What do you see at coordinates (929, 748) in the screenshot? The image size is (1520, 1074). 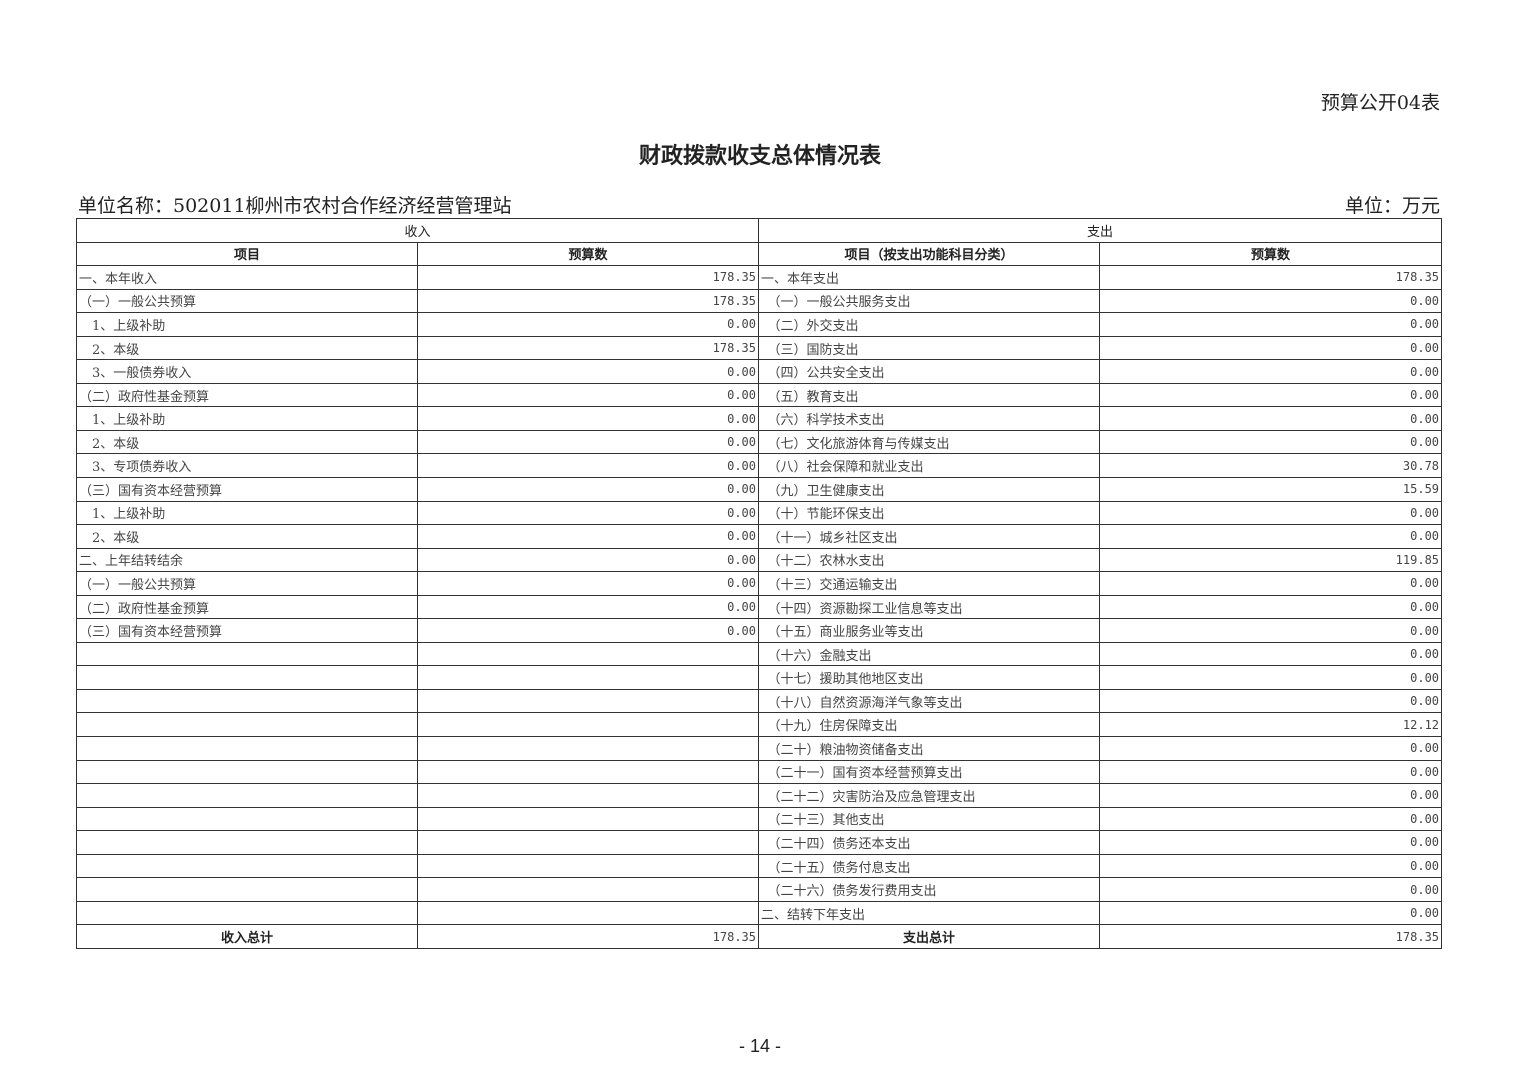 I see `expense-item: （二十）粮油物资储备支出` at bounding box center [929, 748].